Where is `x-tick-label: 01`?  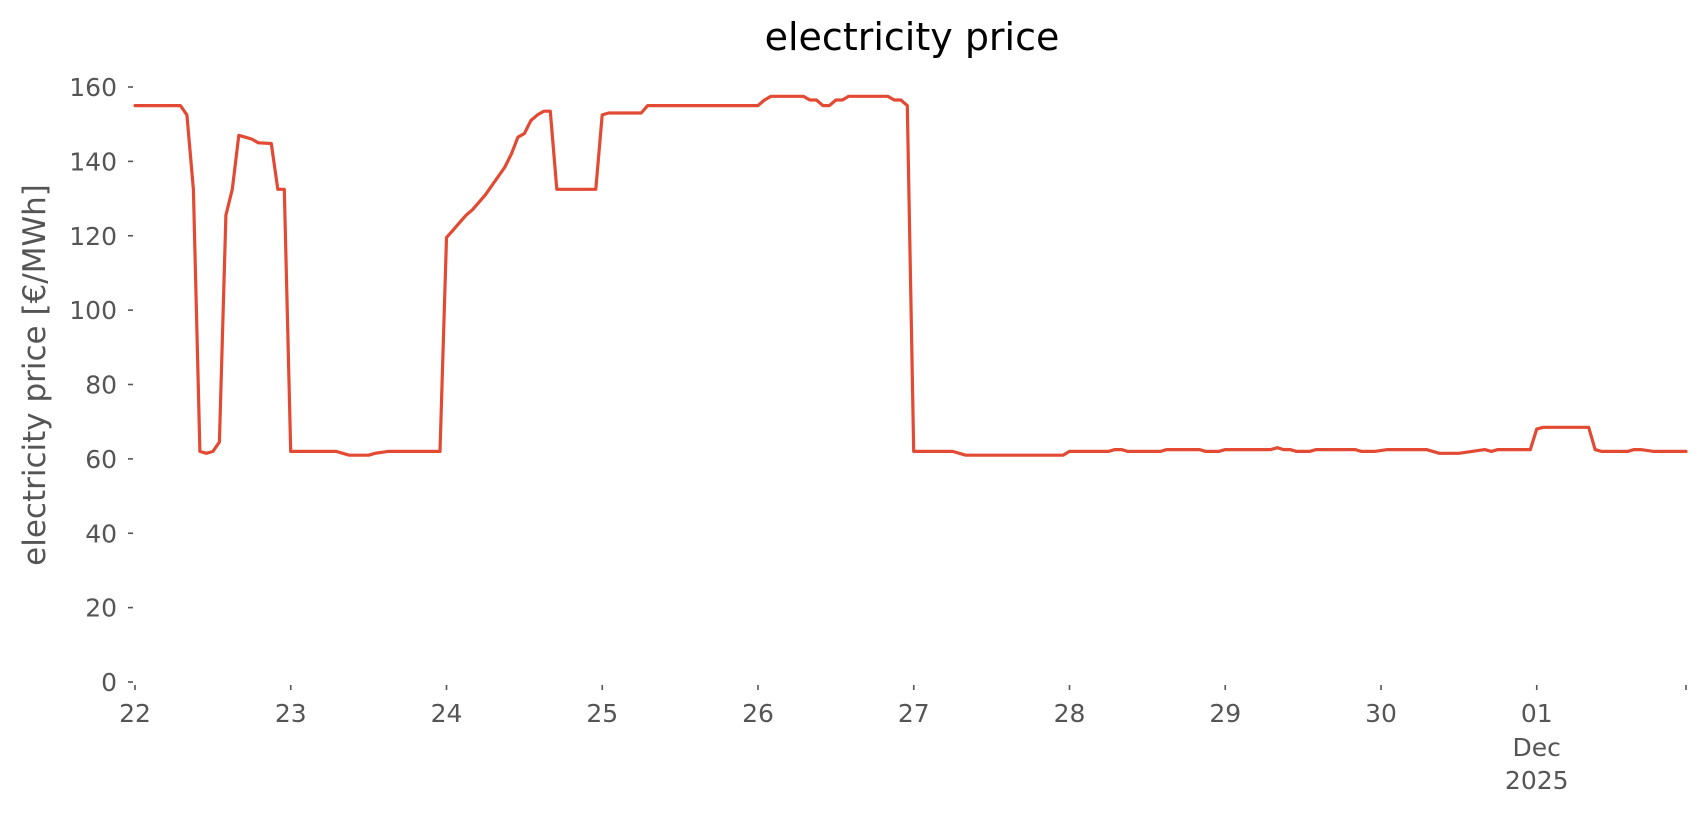 x-tick-label: 01 is located at coordinates (1537, 713).